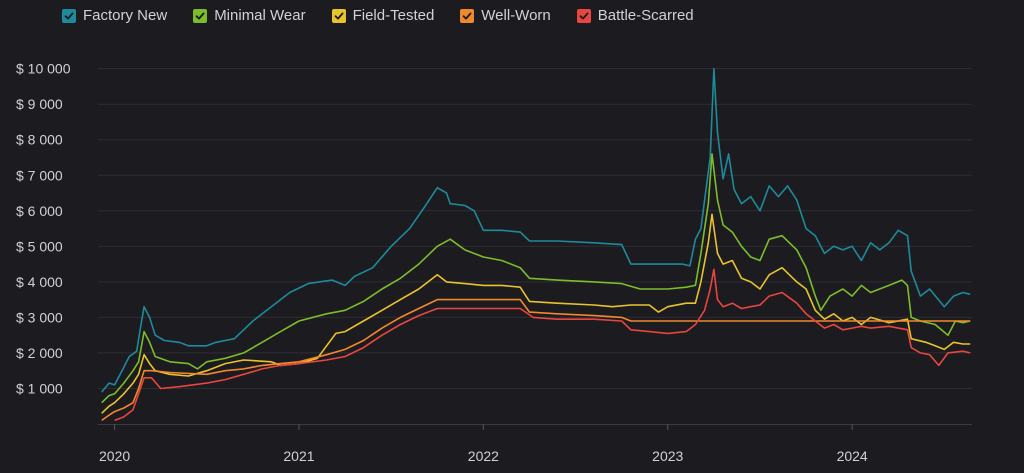 The width and height of the screenshot is (1024, 473). Describe the element at coordinates (39, 140) in the screenshot. I see `y-tick-label: $ 8 000` at that location.